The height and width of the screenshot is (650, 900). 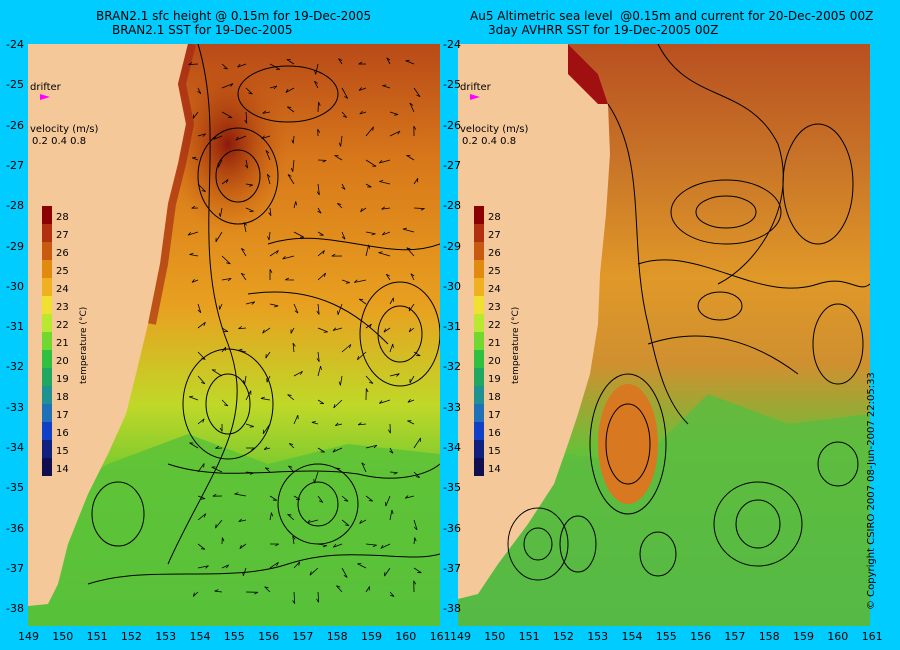 What do you see at coordinates (516, 345) in the screenshot?
I see `right-colorbar-label: temperature (°C)` at bounding box center [516, 345].